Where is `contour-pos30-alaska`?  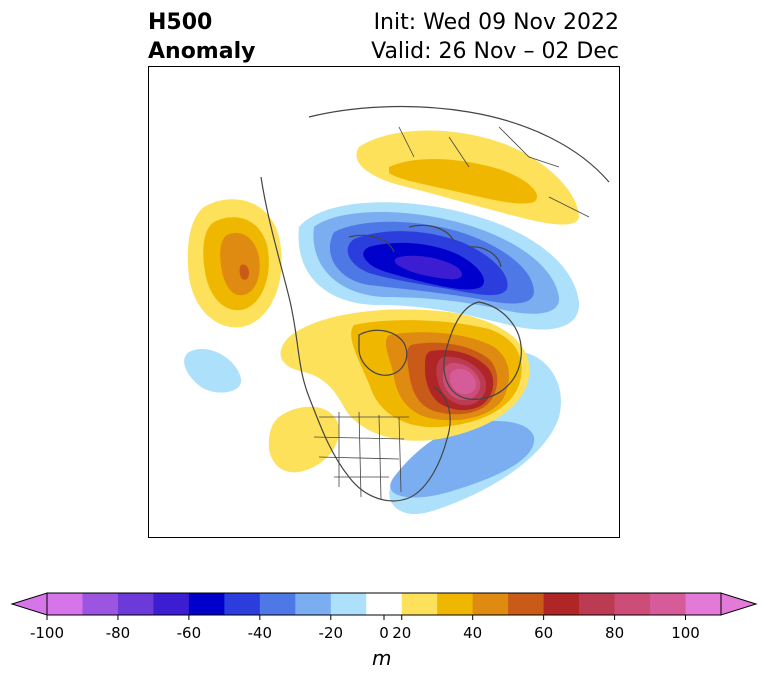
contour-pos30-alaska is located at coordinates (240, 264).